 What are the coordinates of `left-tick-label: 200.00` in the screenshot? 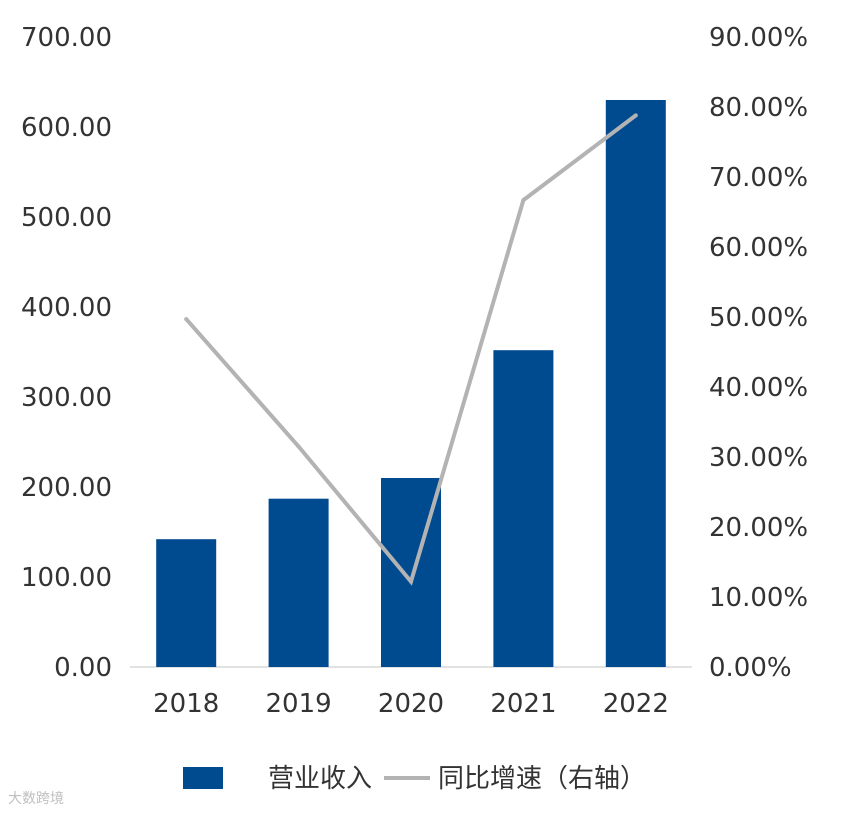 It's located at (66, 488).